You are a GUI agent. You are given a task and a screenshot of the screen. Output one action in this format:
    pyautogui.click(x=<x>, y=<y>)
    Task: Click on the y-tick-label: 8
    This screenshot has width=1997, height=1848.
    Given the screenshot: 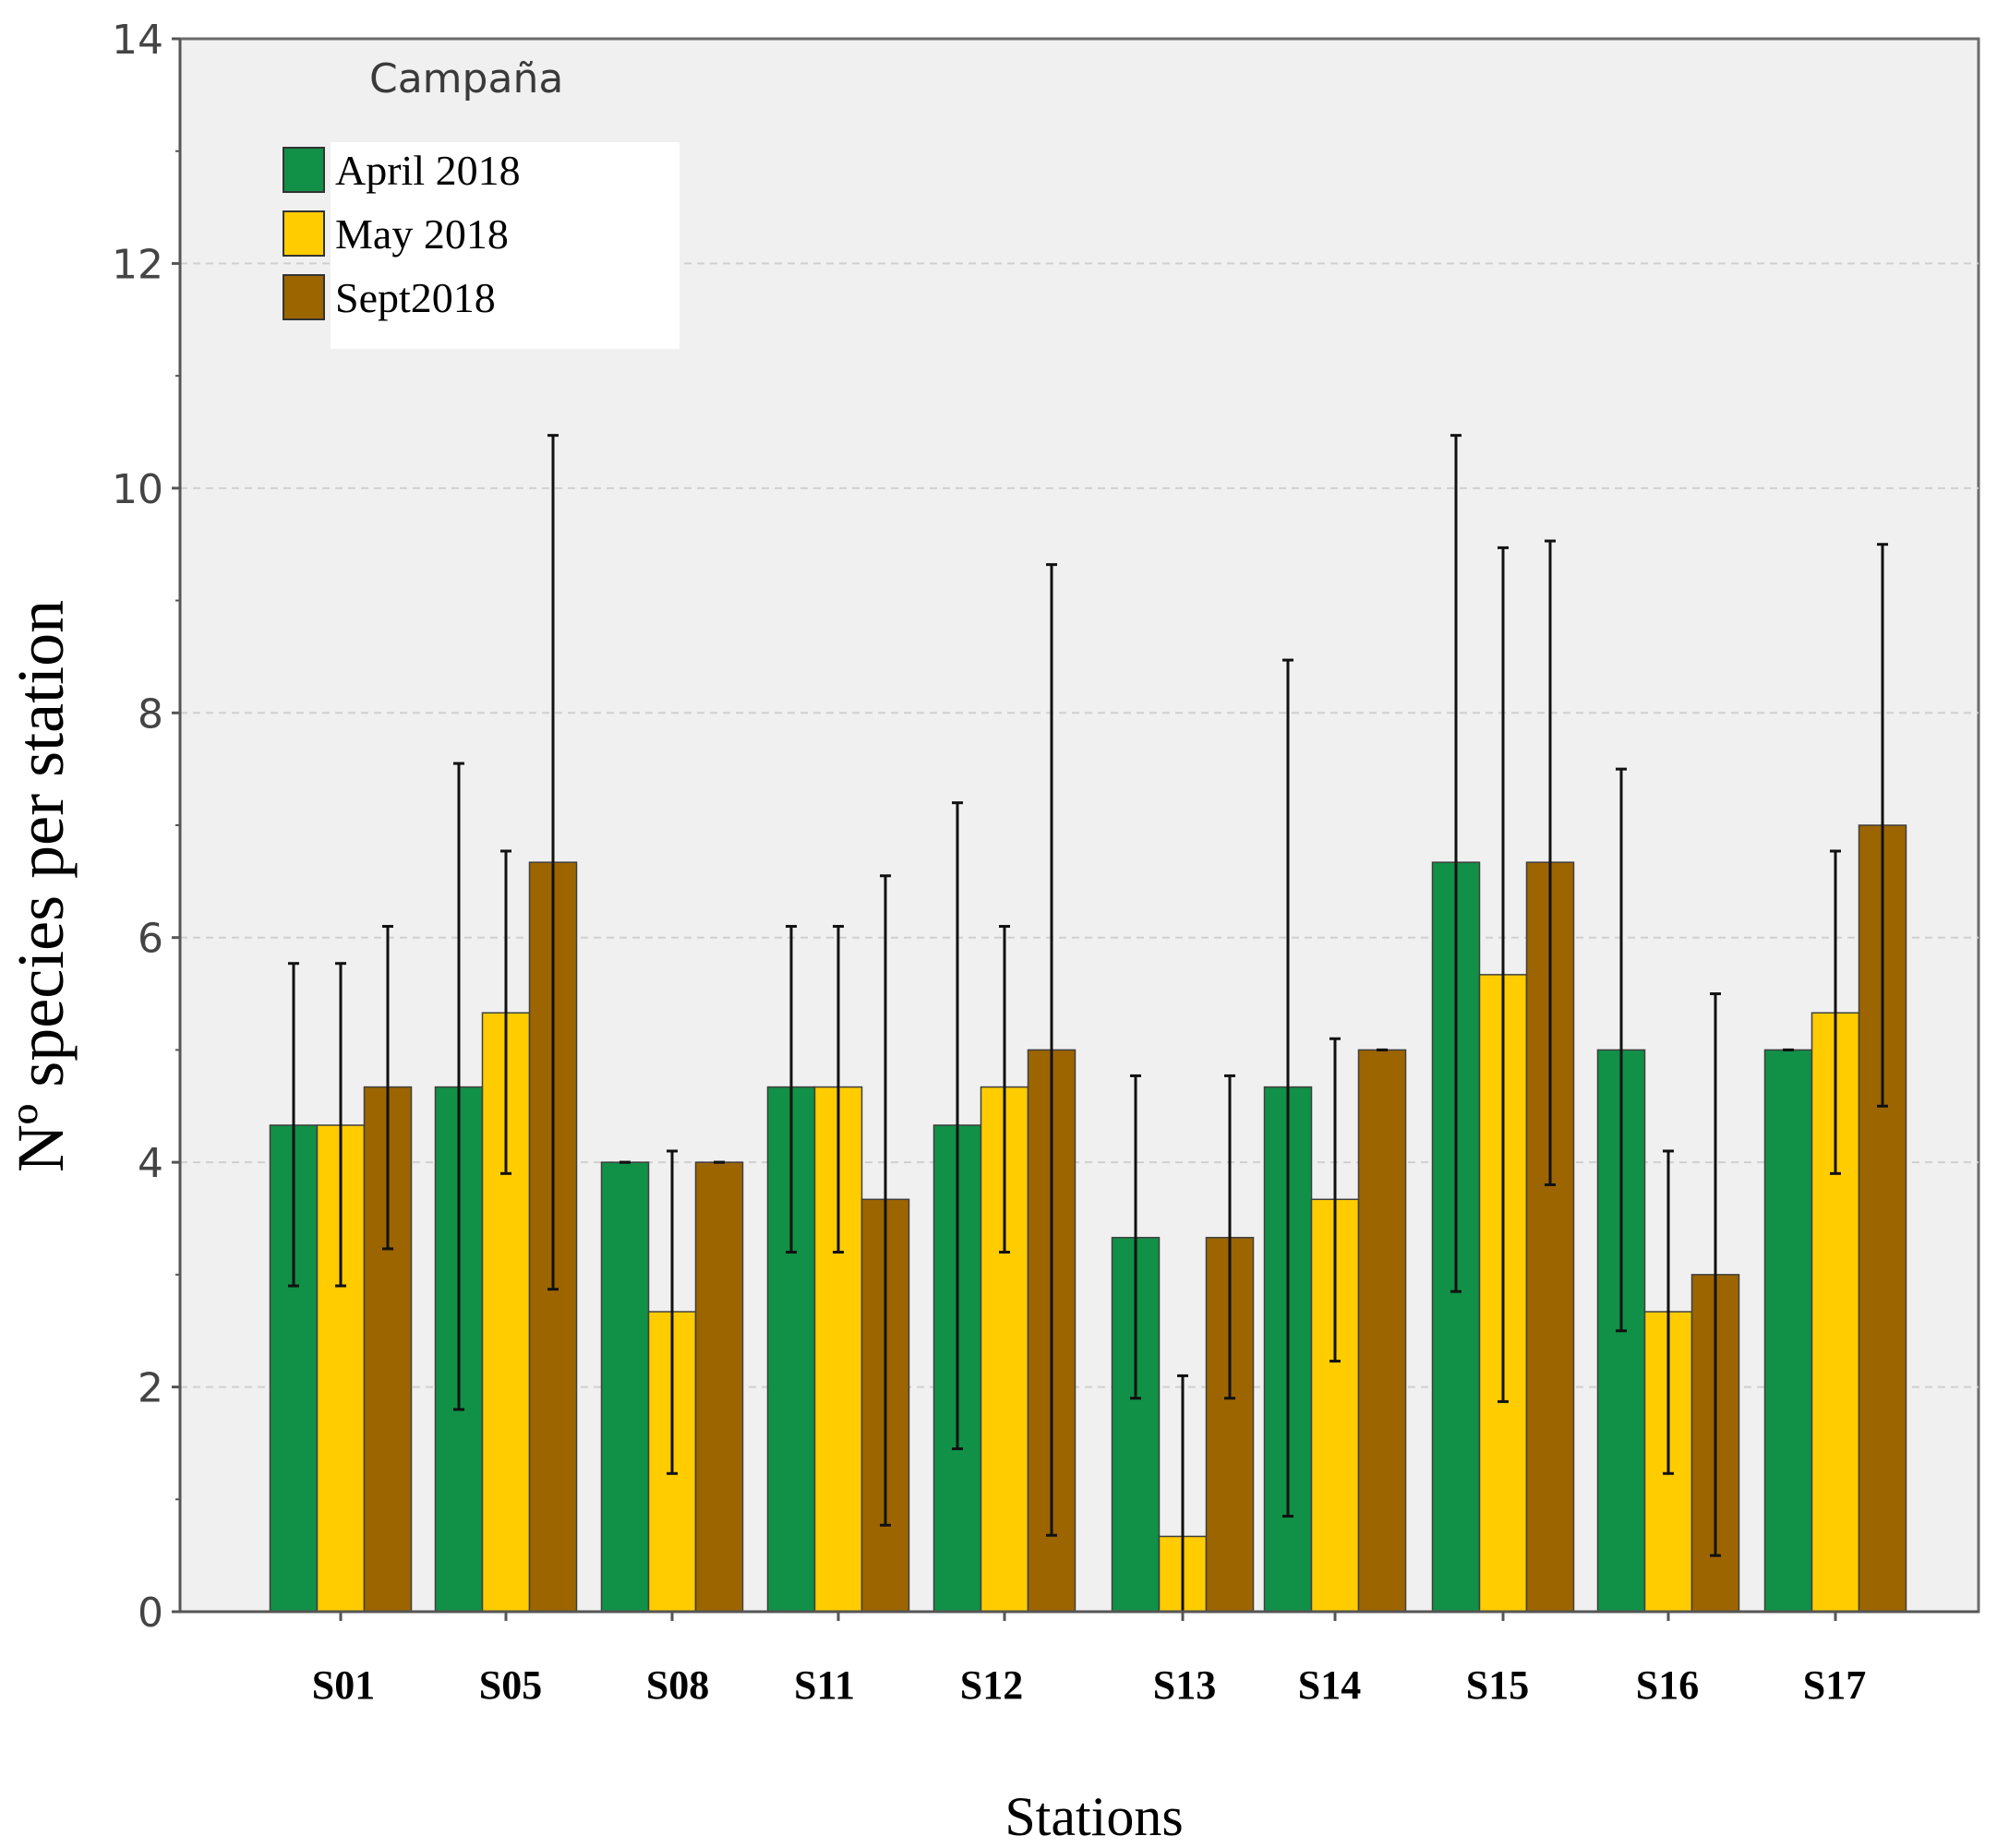 What is the action you would take?
    pyautogui.click(x=150, y=714)
    